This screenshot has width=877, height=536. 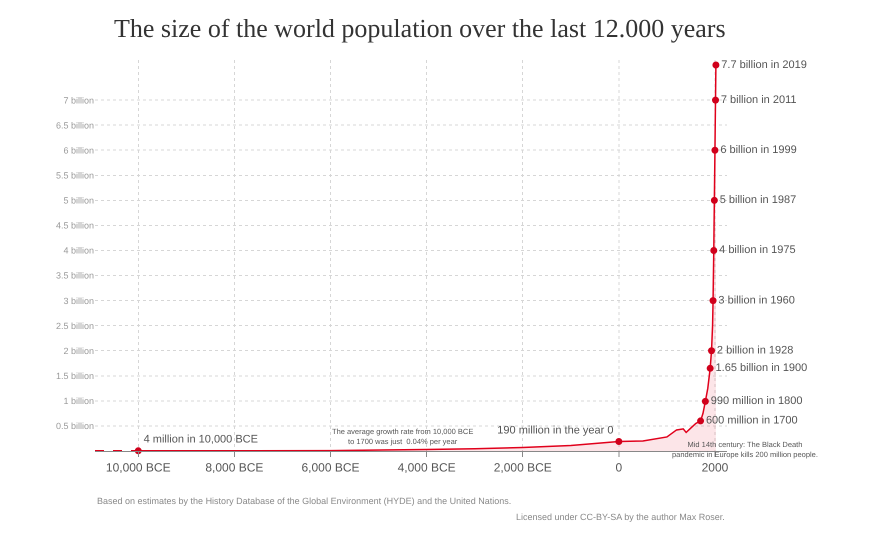 What do you see at coordinates (619, 467) in the screenshot?
I see `x-tick-label: 0` at bounding box center [619, 467].